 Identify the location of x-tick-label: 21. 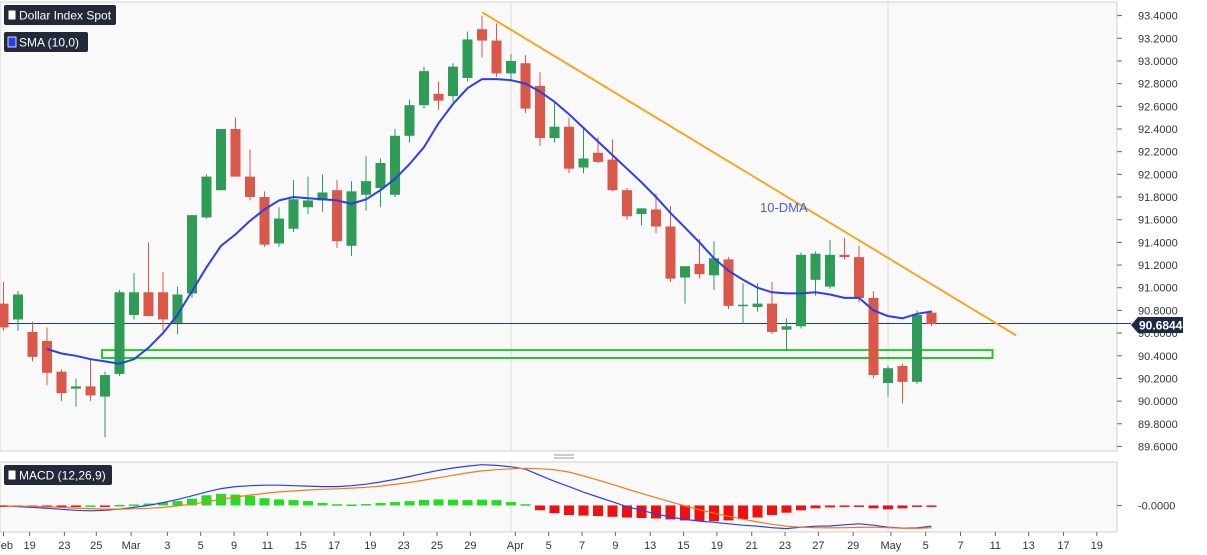
(752, 546).